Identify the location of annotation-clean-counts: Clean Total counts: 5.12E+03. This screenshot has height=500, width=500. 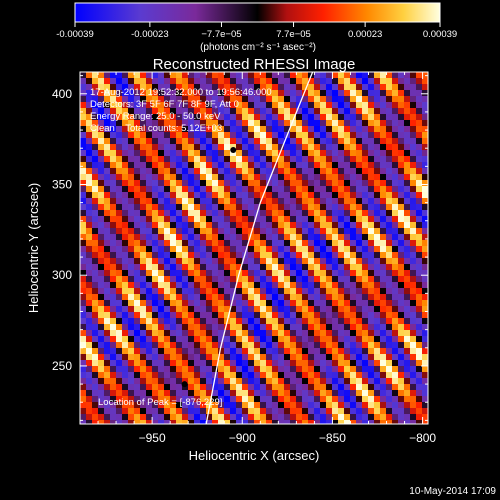
(156, 128).